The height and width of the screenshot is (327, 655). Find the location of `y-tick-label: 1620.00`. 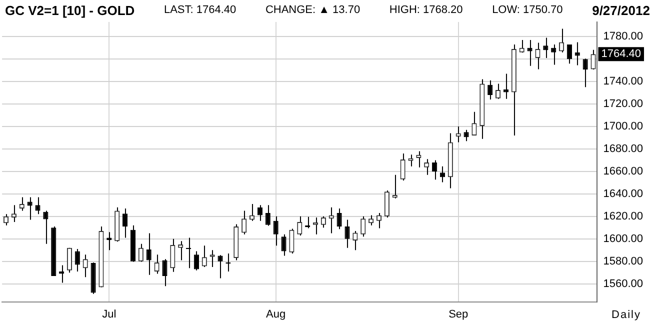

y-tick-label: 1620.00 is located at coordinates (623, 216).